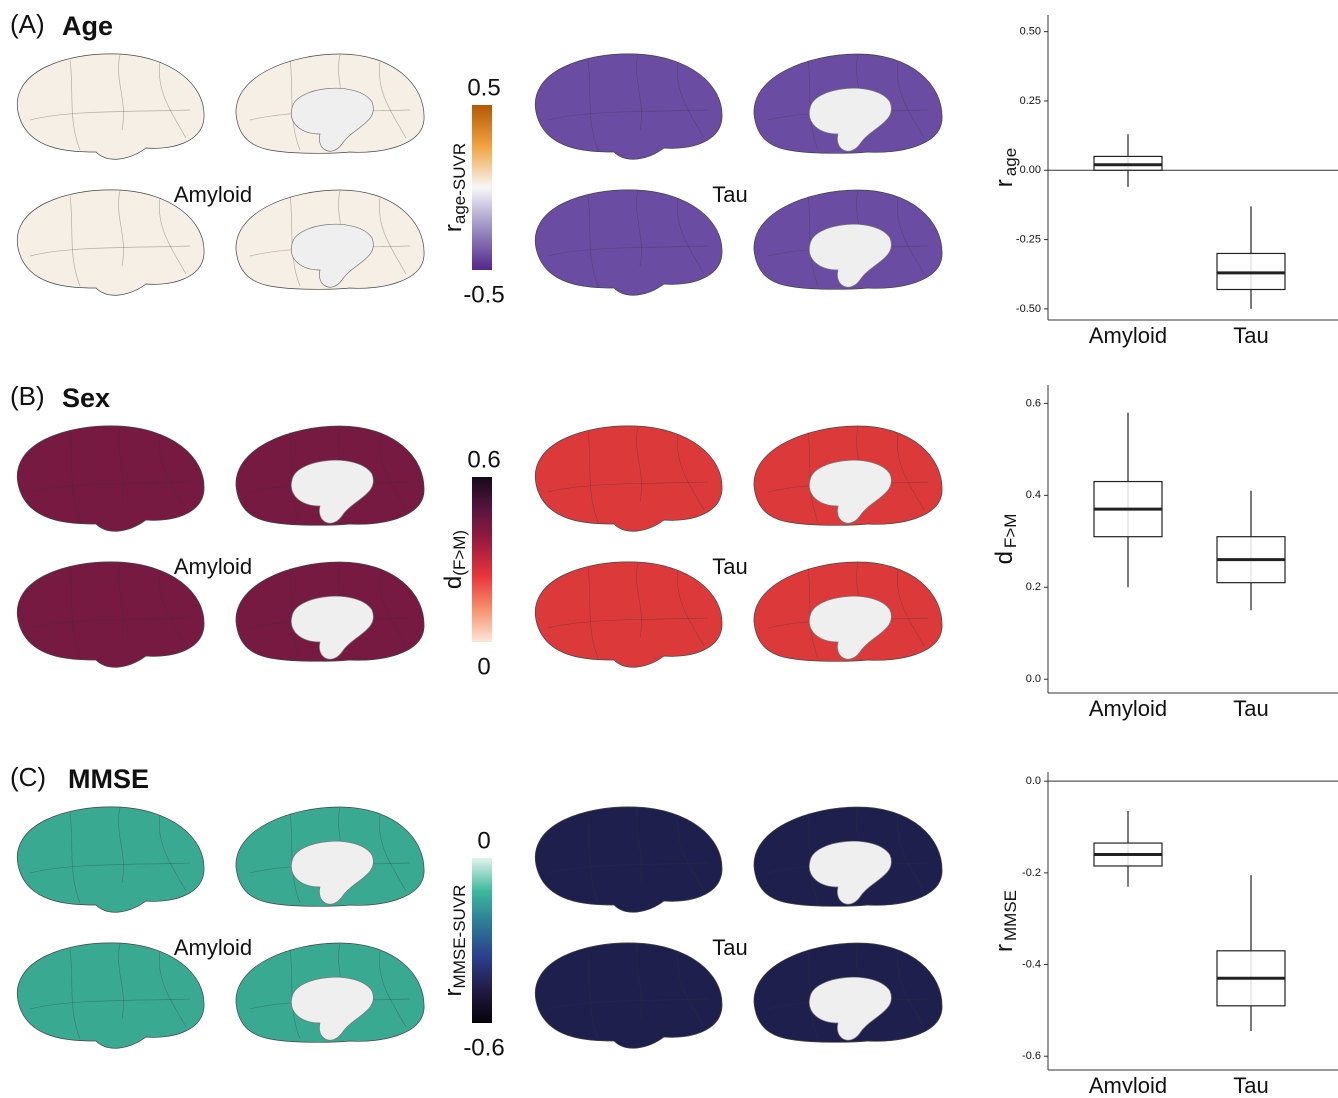  Describe the element at coordinates (459, 183) in the screenshot. I see `colorbar-label-sub: age-SUVR` at that location.